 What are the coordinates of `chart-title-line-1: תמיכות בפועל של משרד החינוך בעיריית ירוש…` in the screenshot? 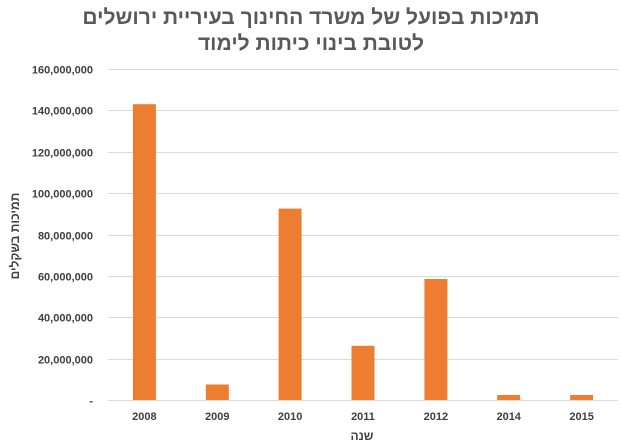 It's located at (310, 17).